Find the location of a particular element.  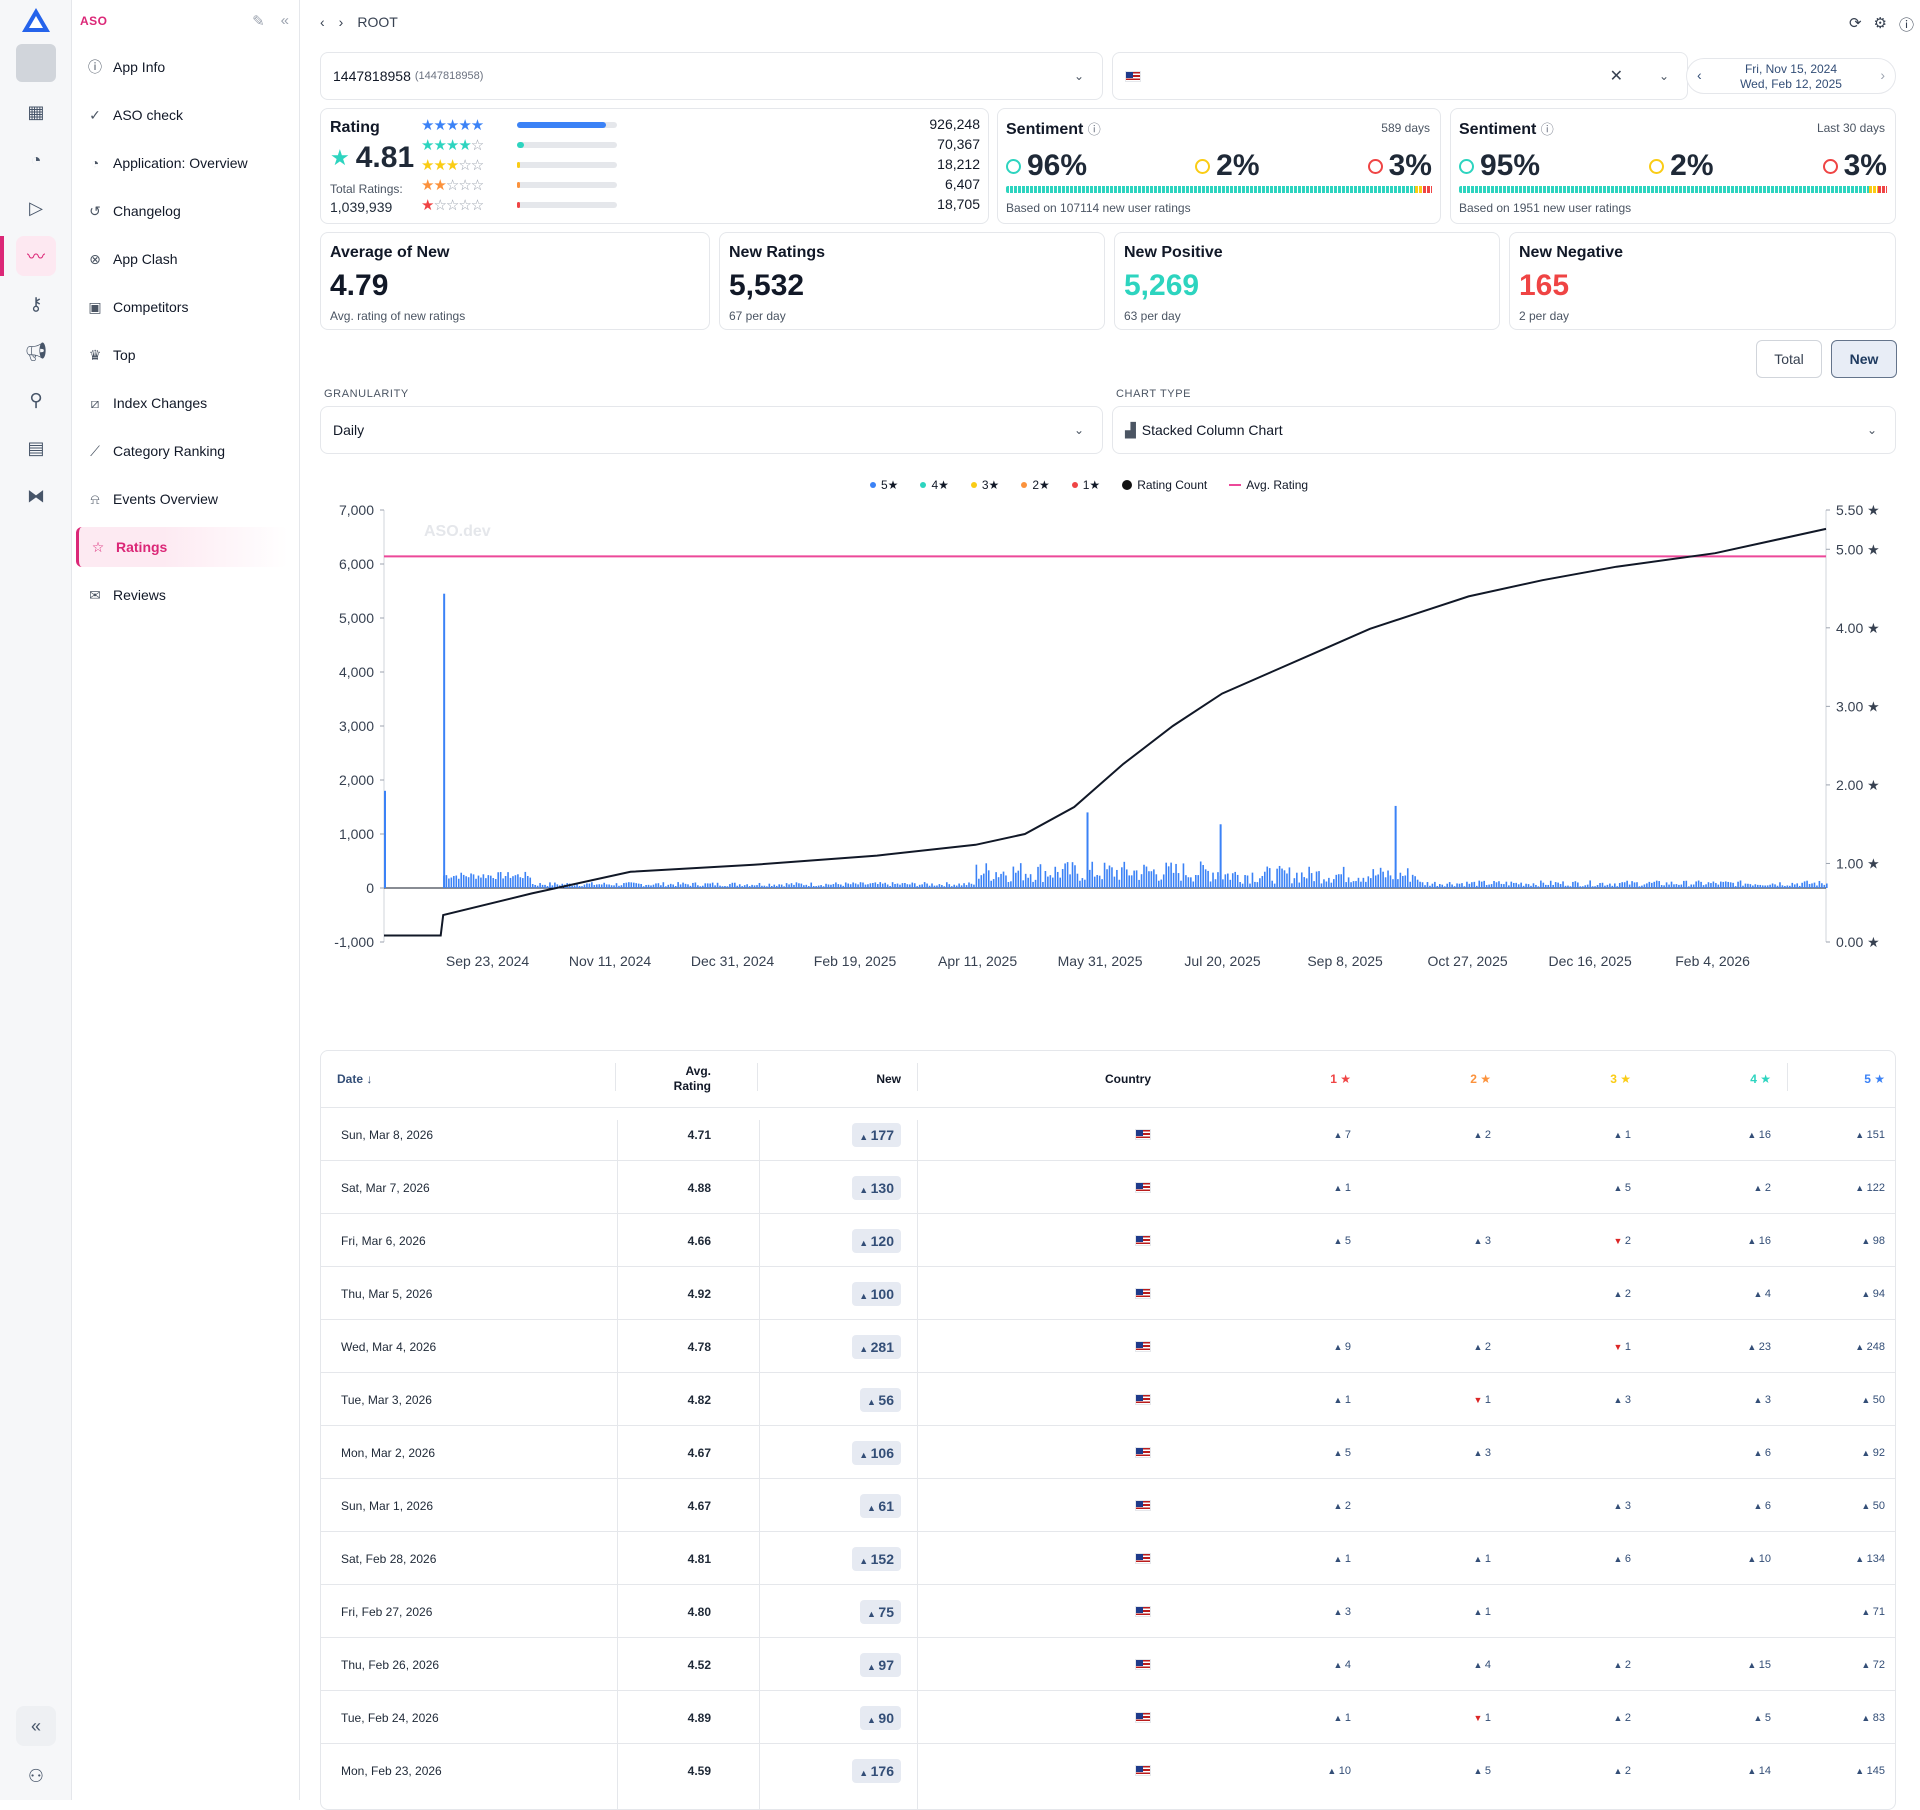

new-toggle-button: New is located at coordinates (1864, 359).